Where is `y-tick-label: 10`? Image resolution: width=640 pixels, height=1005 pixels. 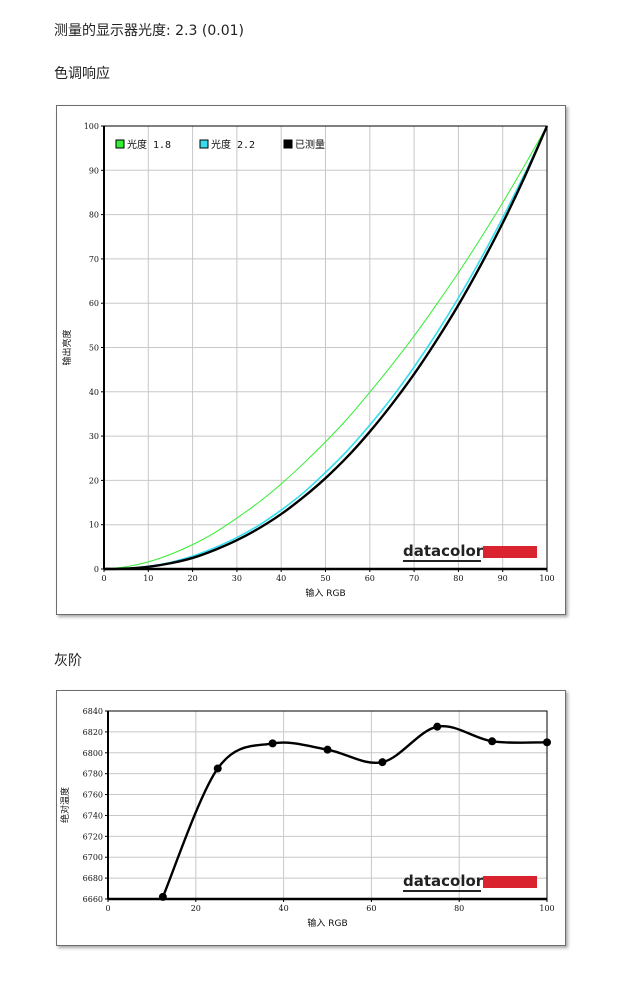
y-tick-label: 10 is located at coordinates (94, 525).